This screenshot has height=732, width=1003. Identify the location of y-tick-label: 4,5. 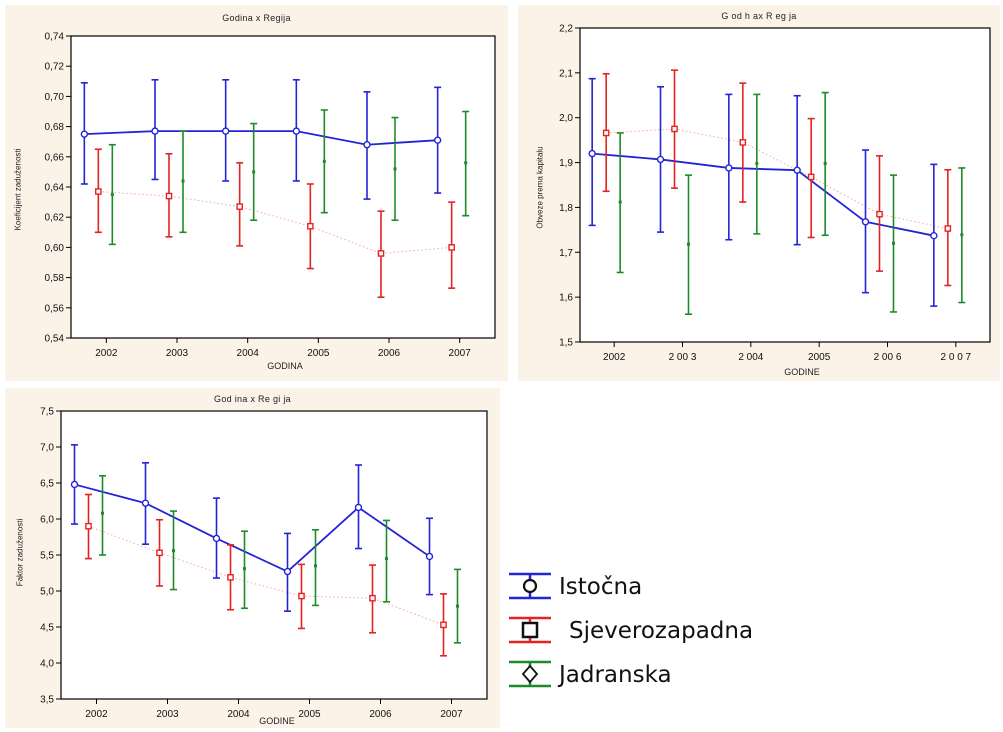
(47, 628).